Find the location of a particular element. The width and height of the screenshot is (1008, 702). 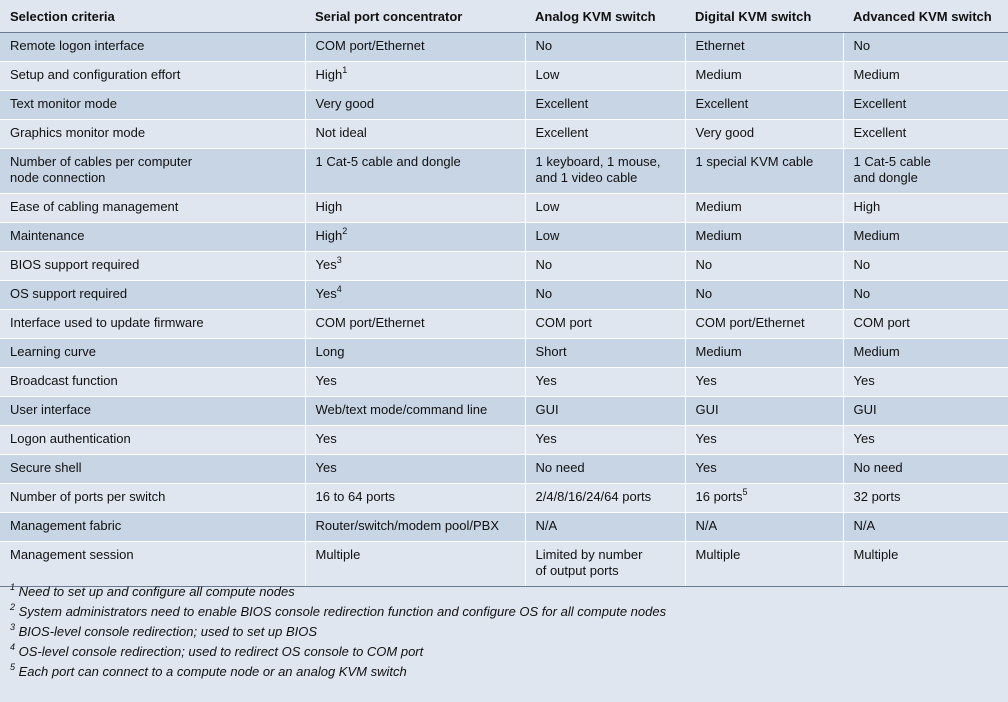

value-cell: No need is located at coordinates (925, 469).